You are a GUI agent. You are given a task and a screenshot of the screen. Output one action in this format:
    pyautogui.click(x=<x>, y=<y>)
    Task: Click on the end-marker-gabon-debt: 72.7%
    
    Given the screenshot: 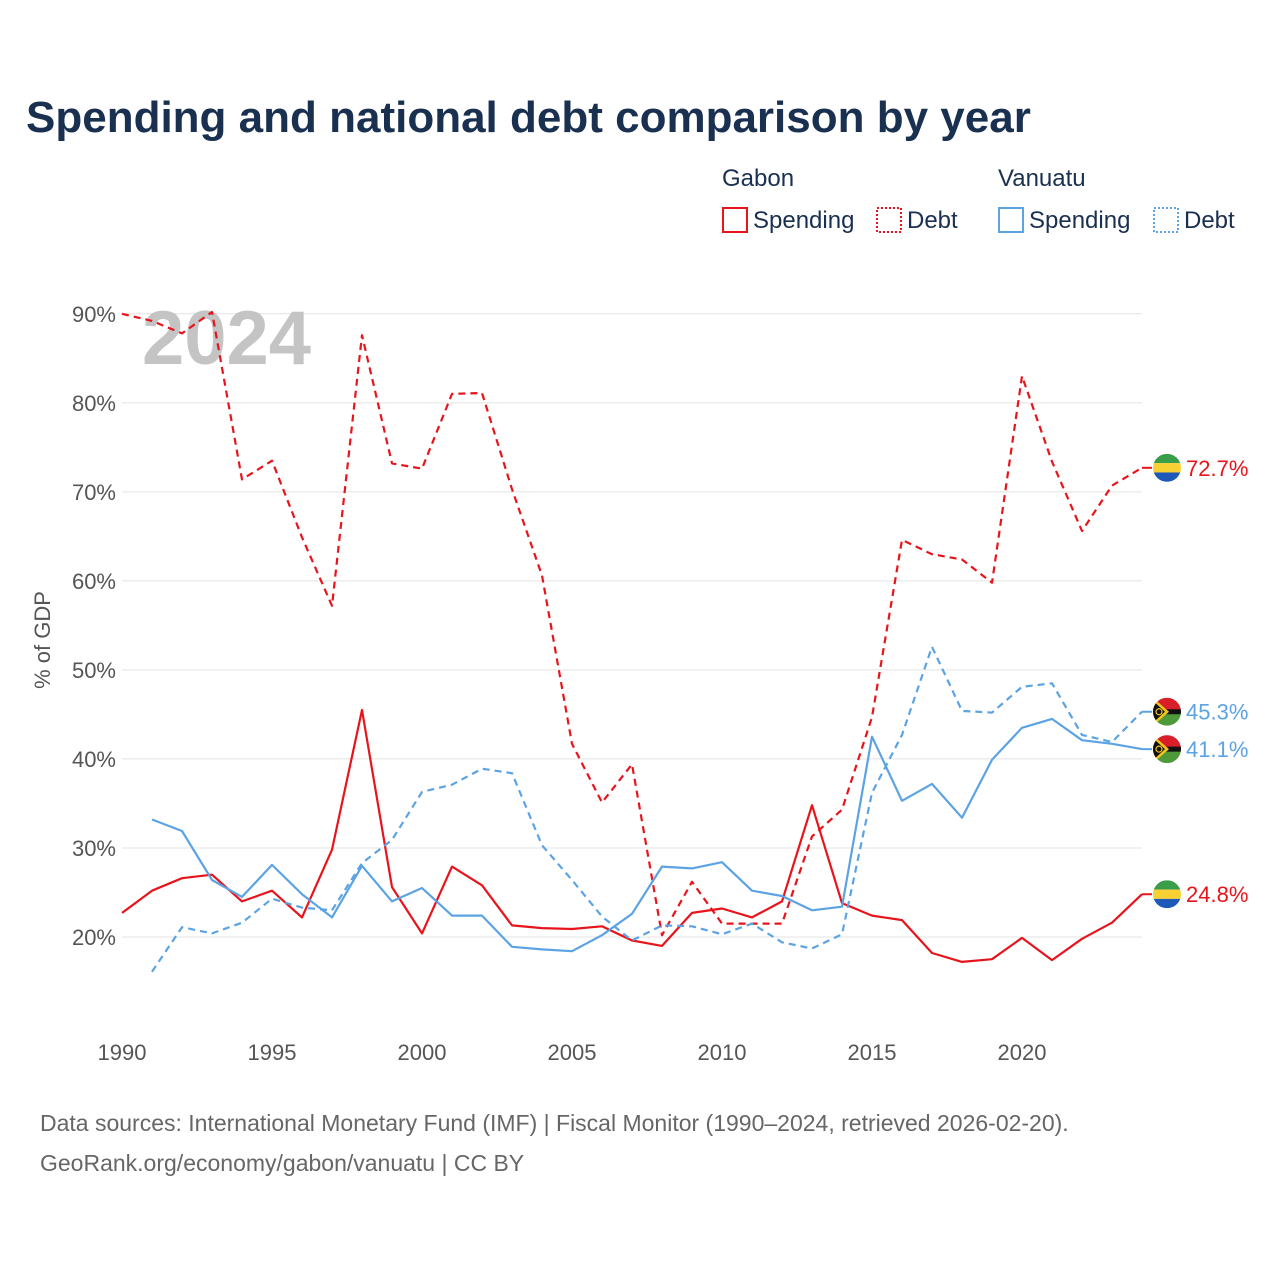 What is the action you would take?
    pyautogui.click(x=1195, y=467)
    